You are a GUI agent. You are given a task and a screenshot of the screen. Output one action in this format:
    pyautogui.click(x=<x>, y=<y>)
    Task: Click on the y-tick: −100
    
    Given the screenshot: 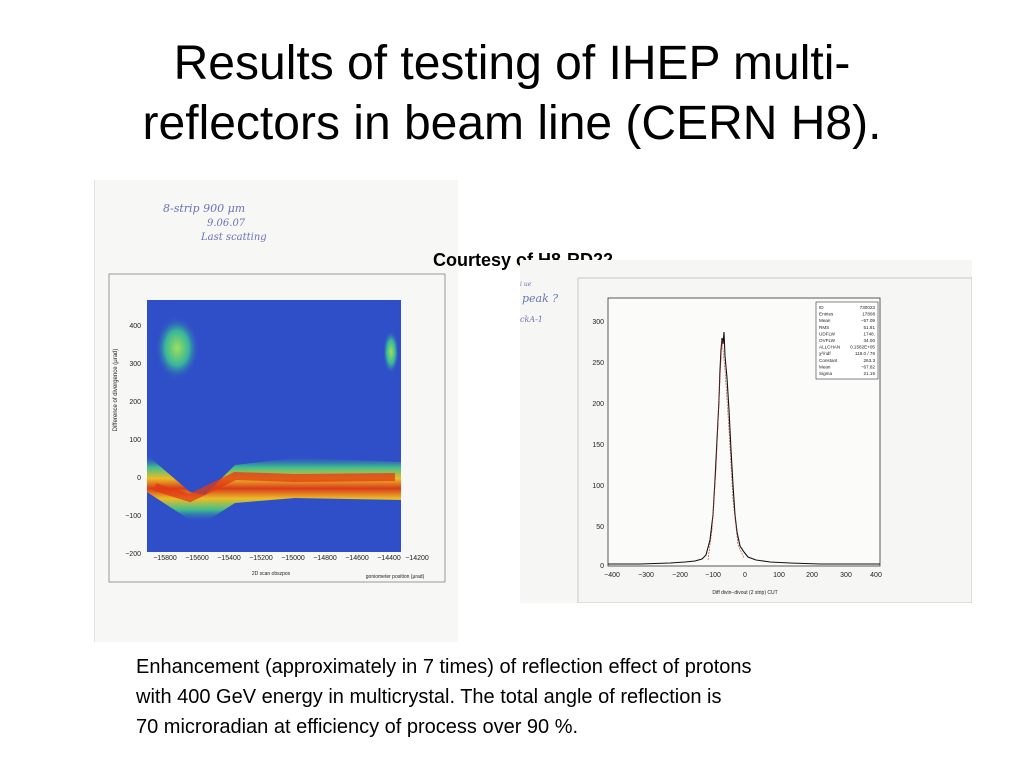 What is the action you would take?
    pyautogui.click(x=133, y=516)
    